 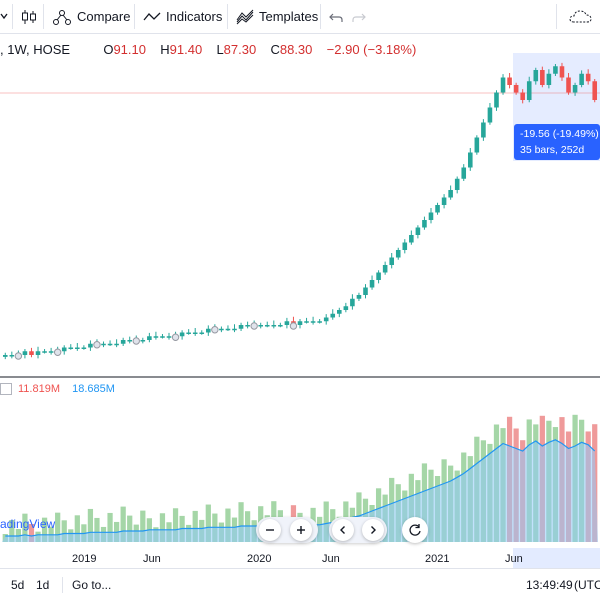 What do you see at coordinates (373, 530) in the screenshot?
I see `scroll-right-button` at bounding box center [373, 530].